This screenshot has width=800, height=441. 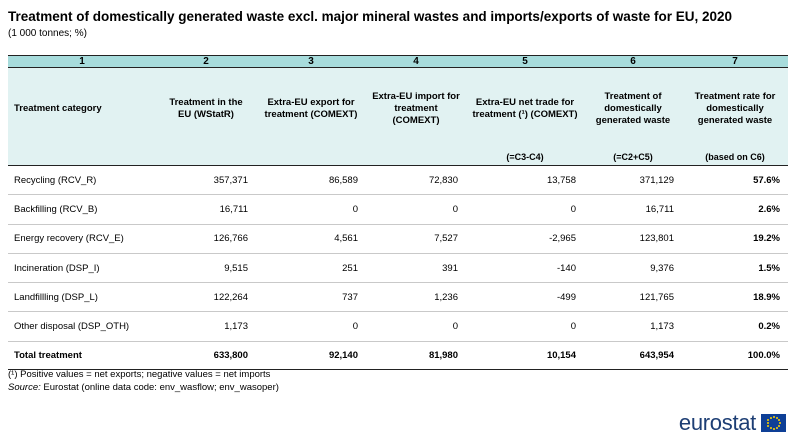 What do you see at coordinates (343, 180) in the screenshot?
I see `value-cell: 86,589` at bounding box center [343, 180].